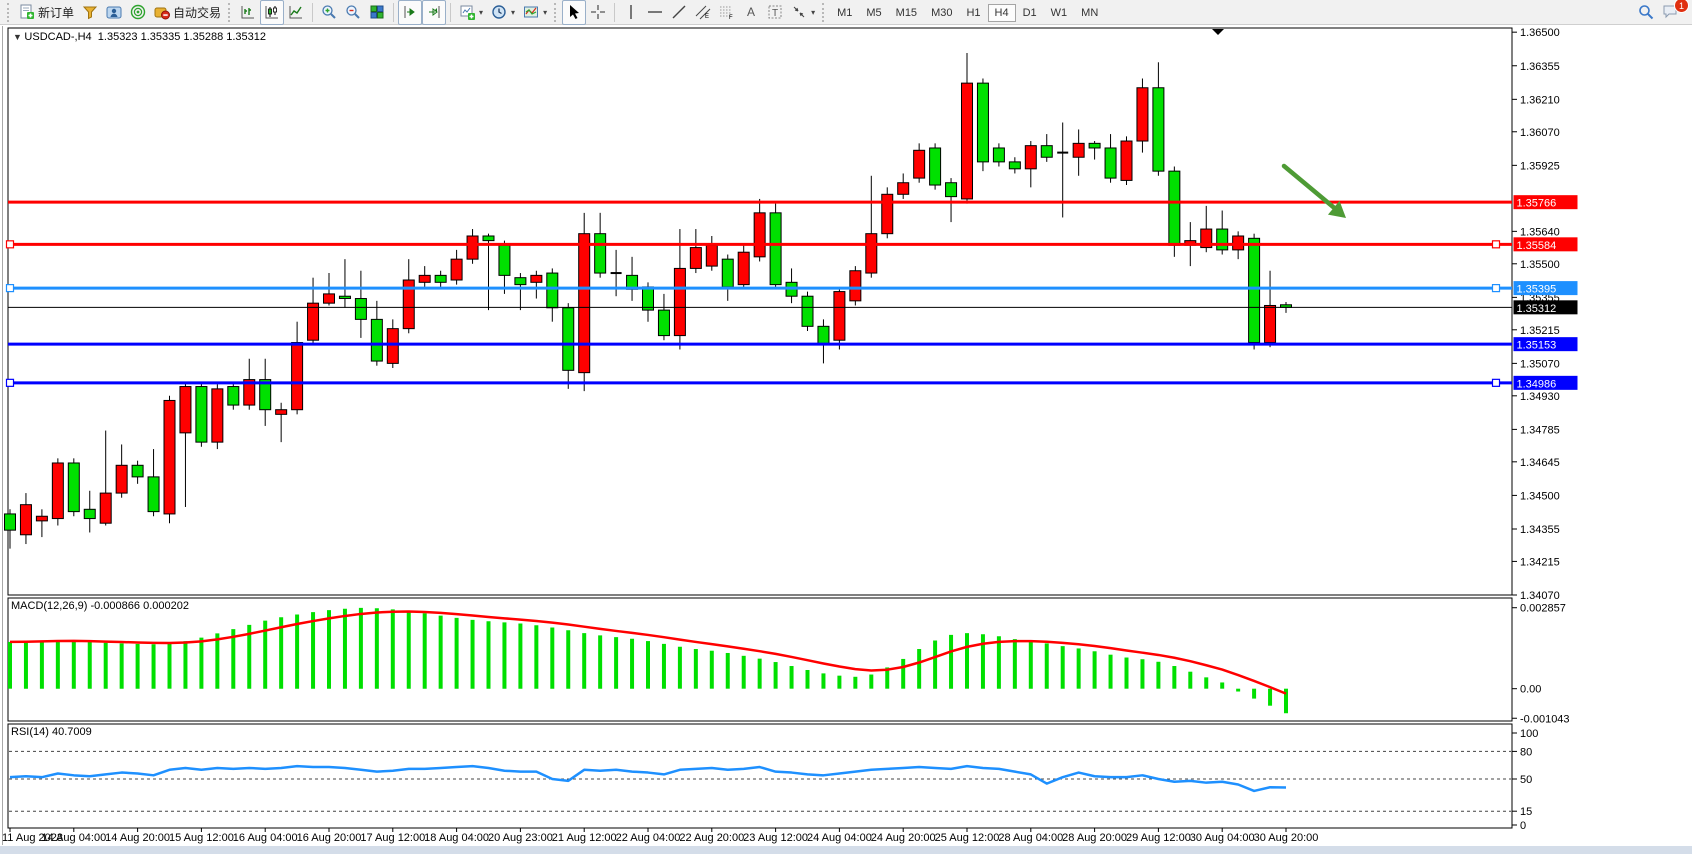 The width and height of the screenshot is (1692, 854). I want to click on zoom-in-icon, so click(329, 12).